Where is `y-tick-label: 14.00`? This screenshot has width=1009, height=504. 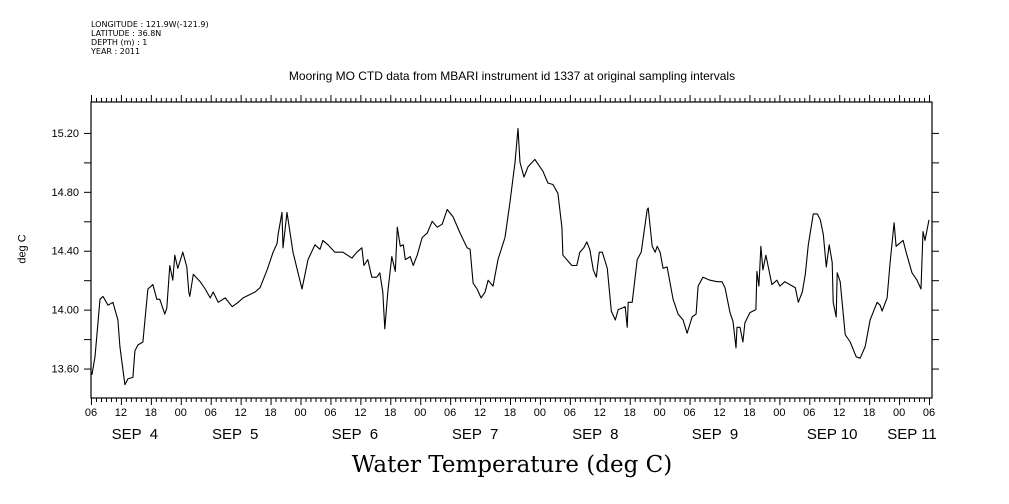 y-tick-label: 14.00 is located at coordinates (65, 311).